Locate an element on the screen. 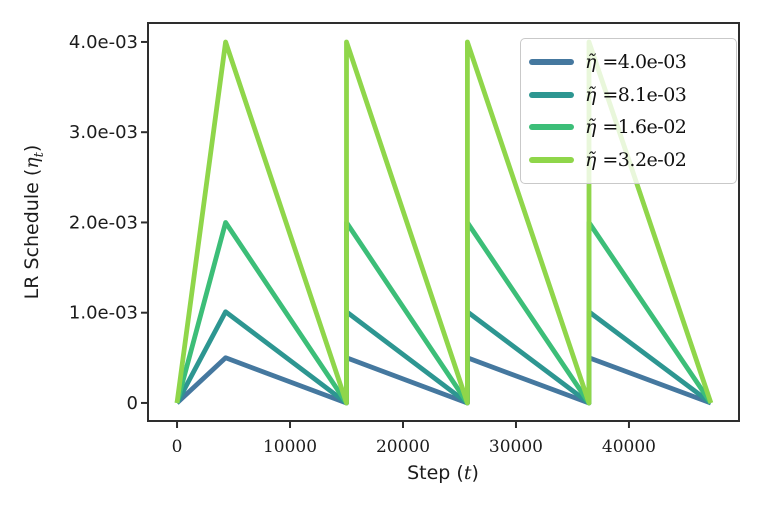  y-tick-label: 1.0e-03 is located at coordinates (103, 313).